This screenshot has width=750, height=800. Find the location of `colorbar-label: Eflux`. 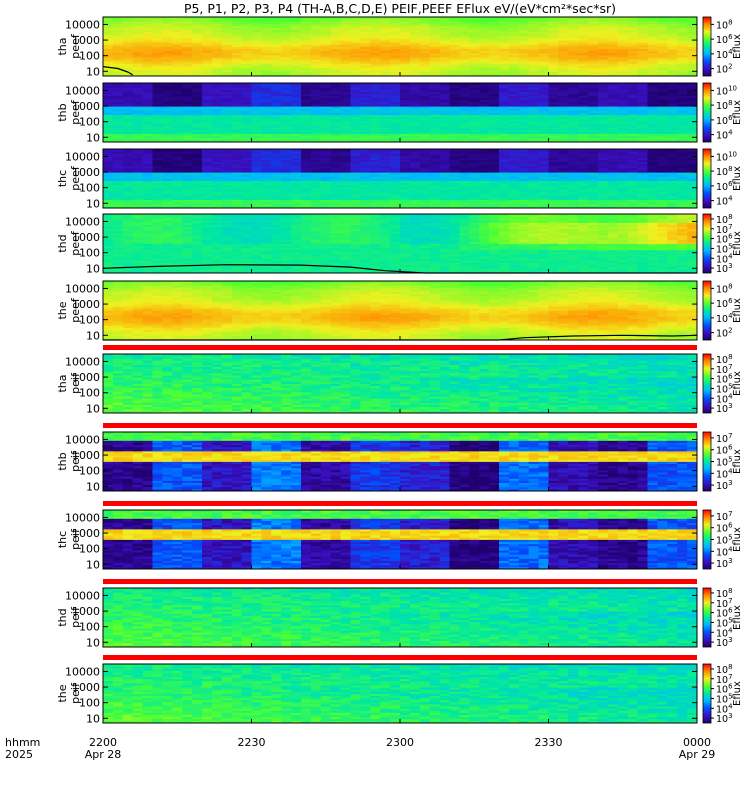

colorbar-label: Eflux is located at coordinates (737, 46).